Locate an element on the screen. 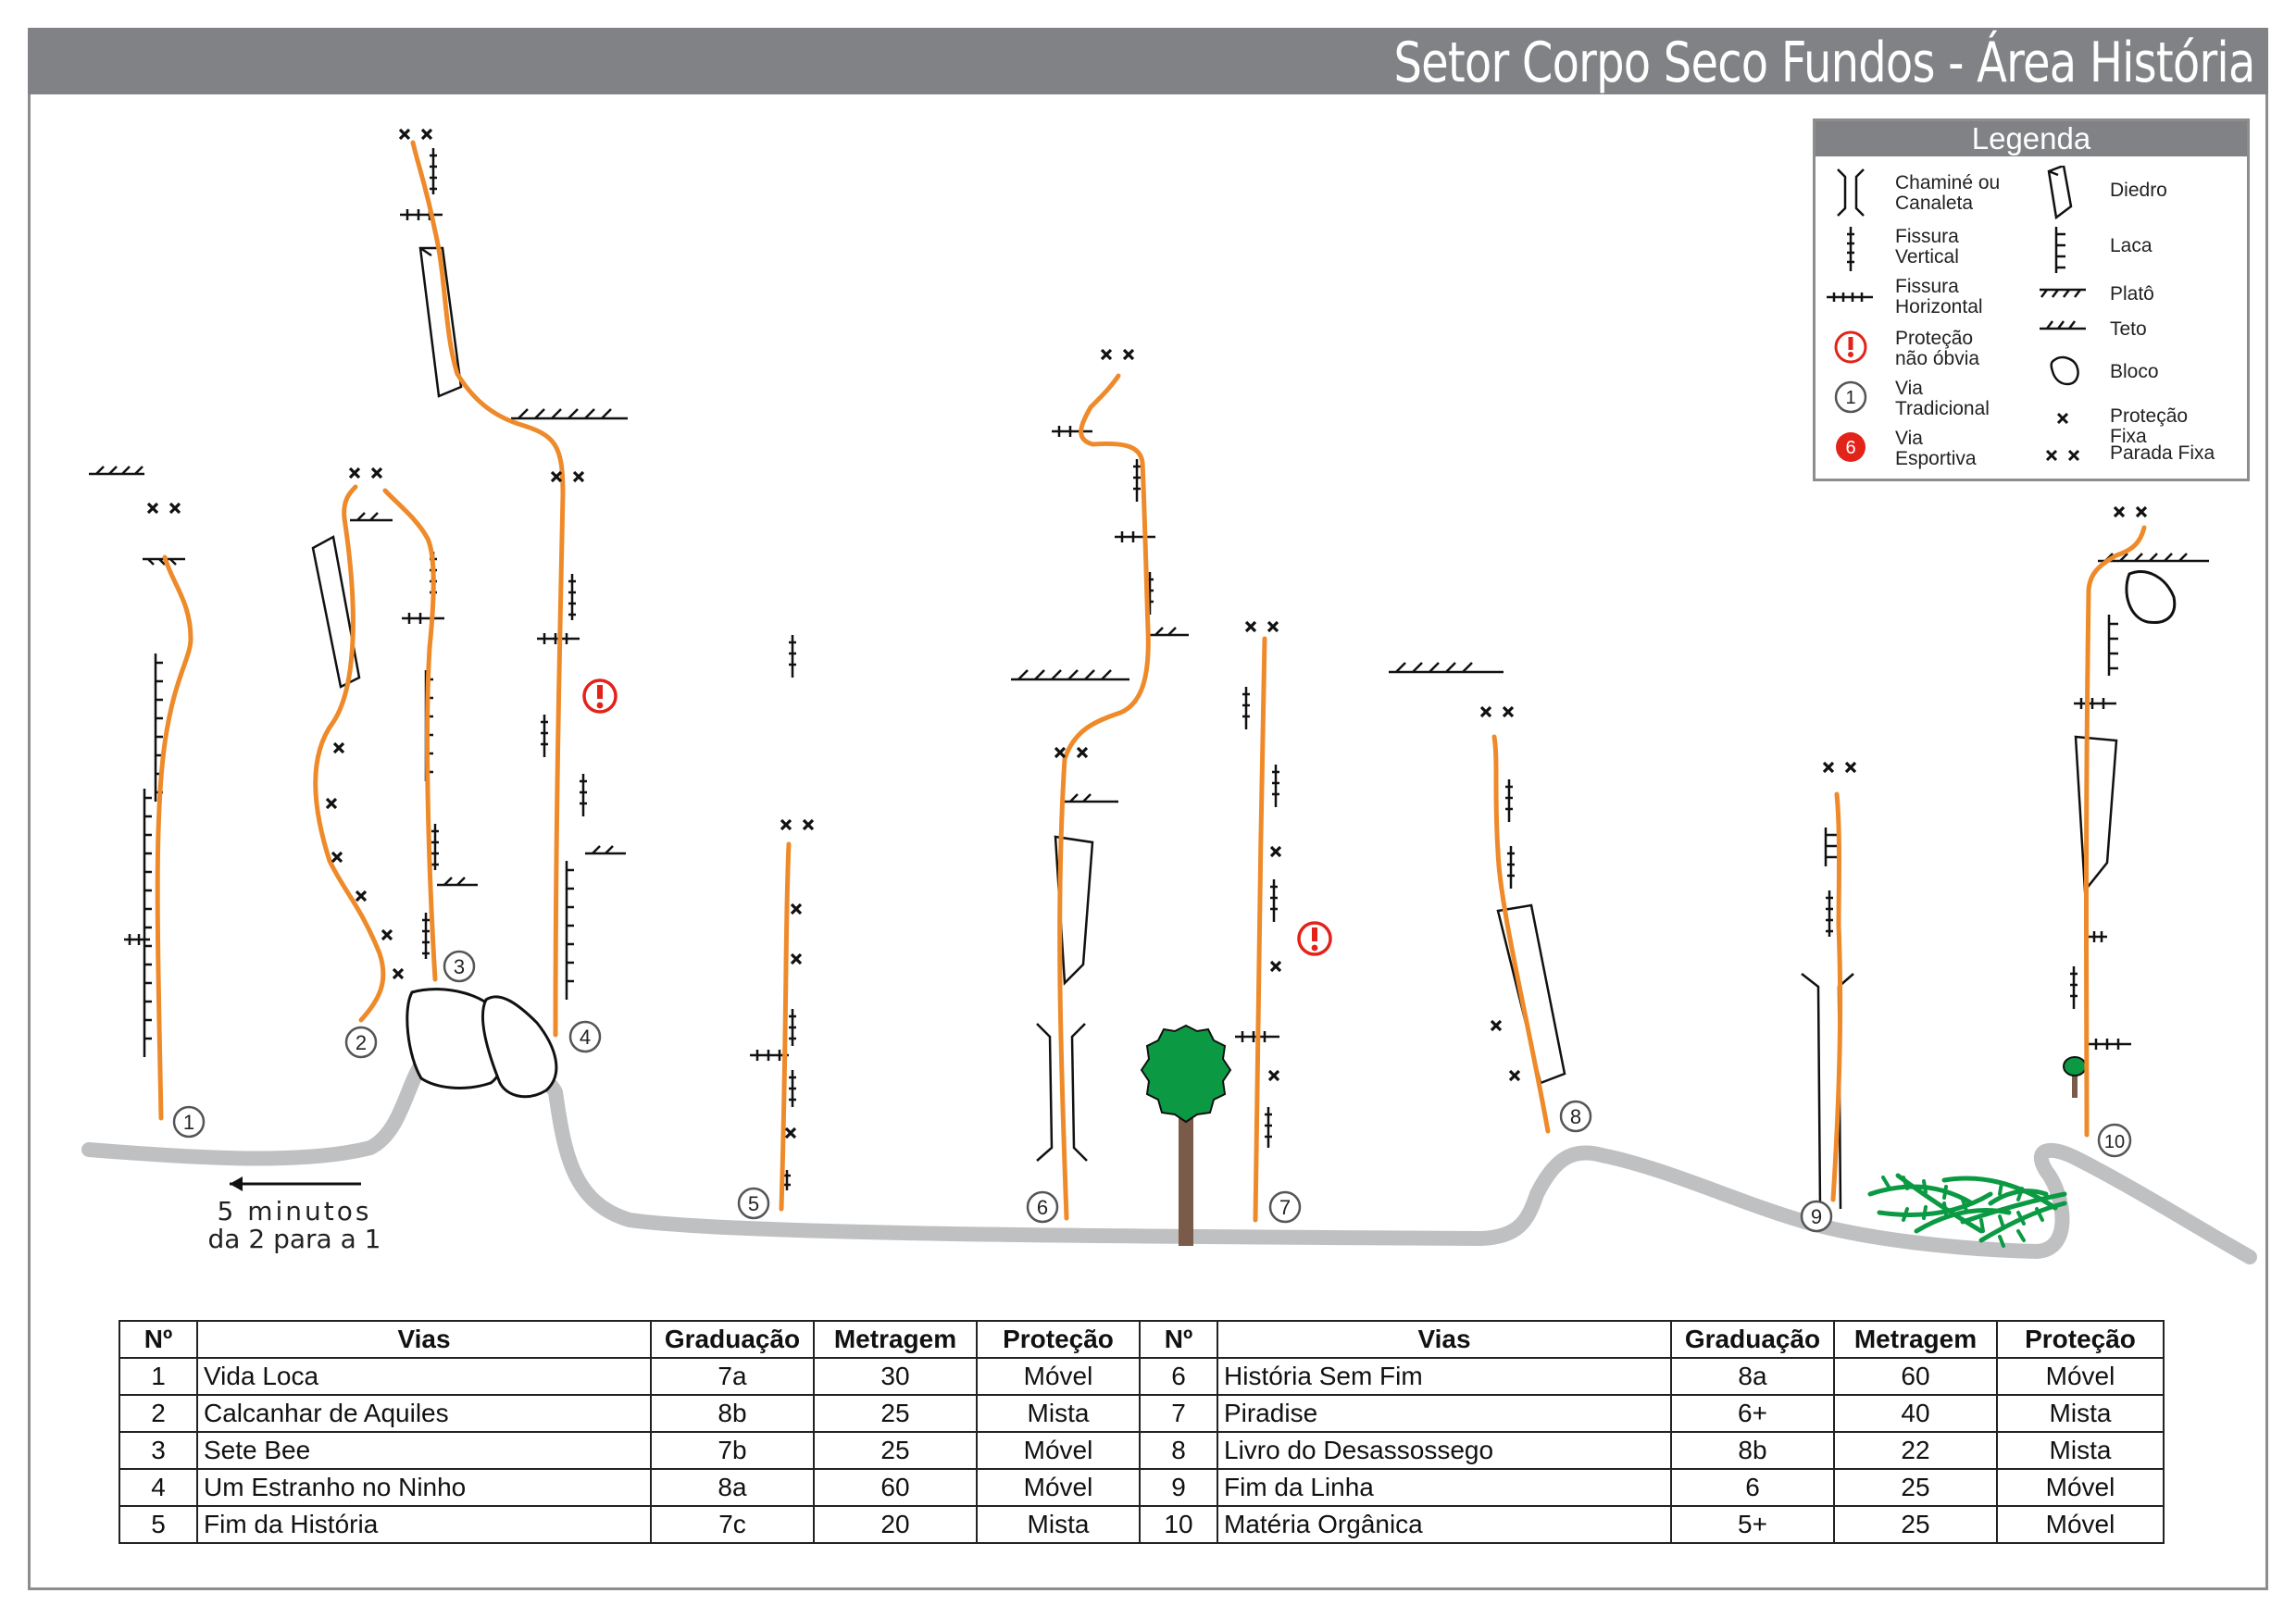 The image size is (2296, 1618). route-length: 60 is located at coordinates (1915, 1376).